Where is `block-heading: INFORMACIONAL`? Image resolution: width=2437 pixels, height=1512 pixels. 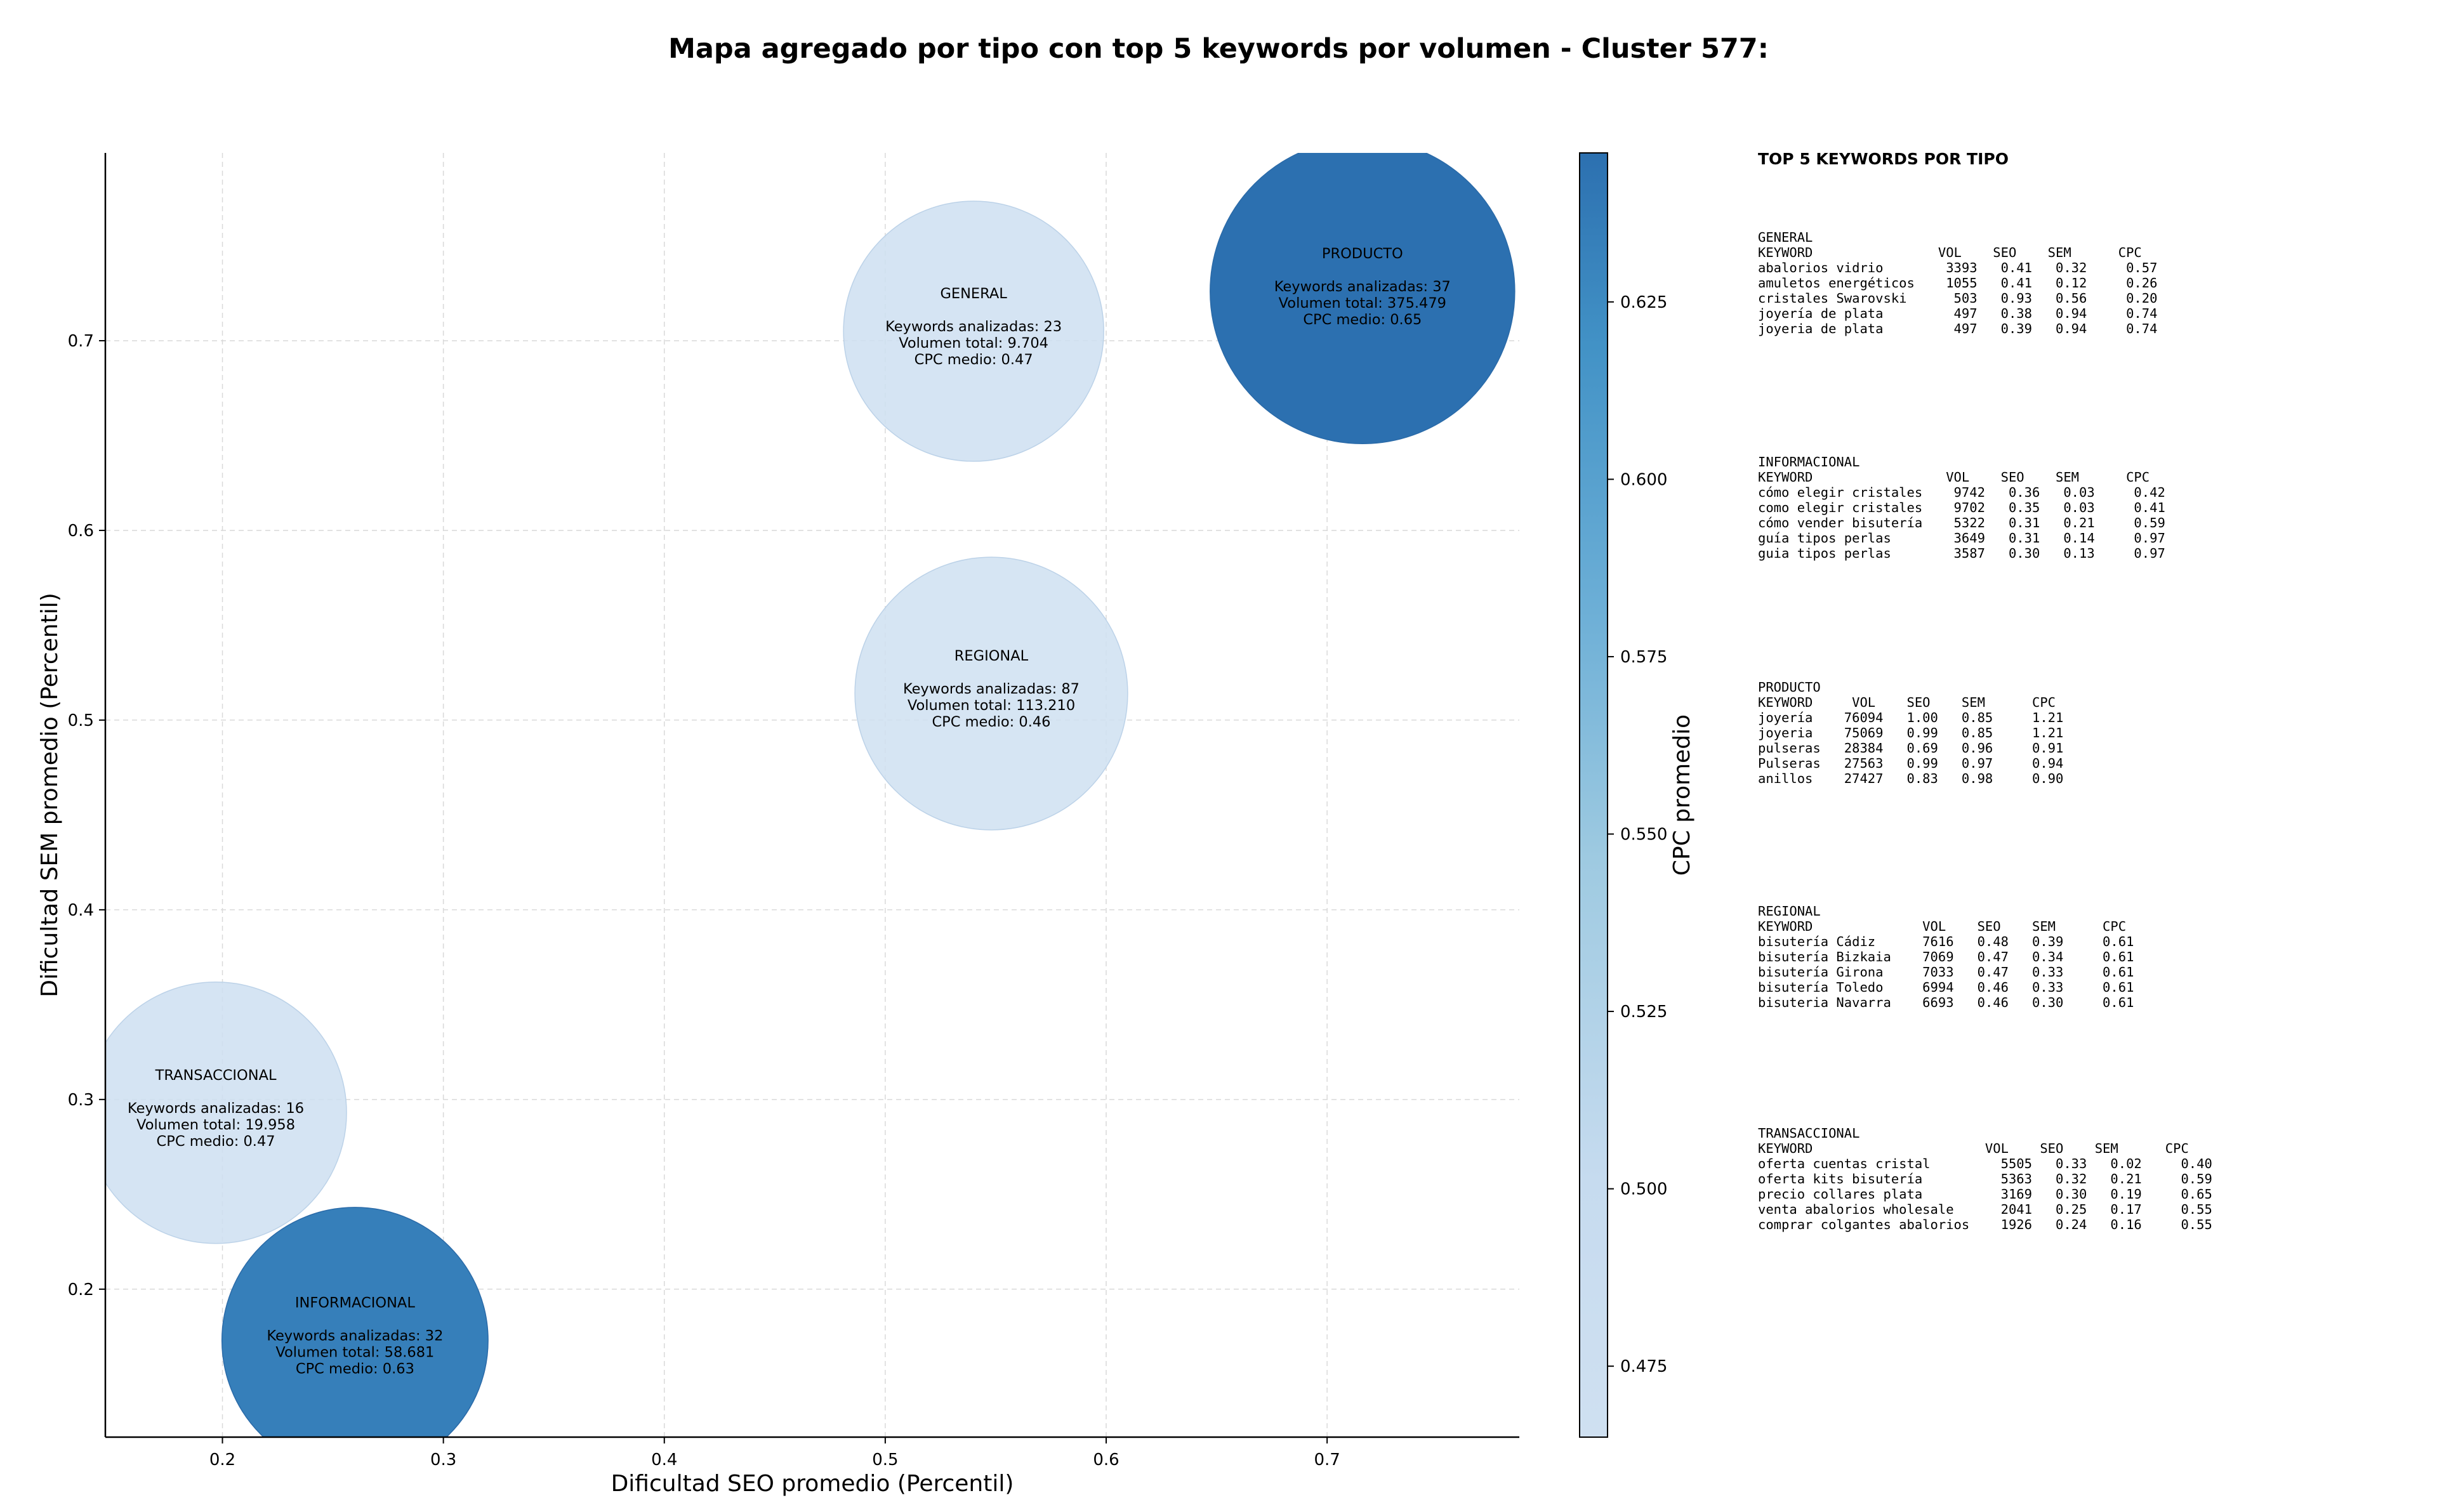
block-heading: INFORMACIONAL is located at coordinates (1809, 462).